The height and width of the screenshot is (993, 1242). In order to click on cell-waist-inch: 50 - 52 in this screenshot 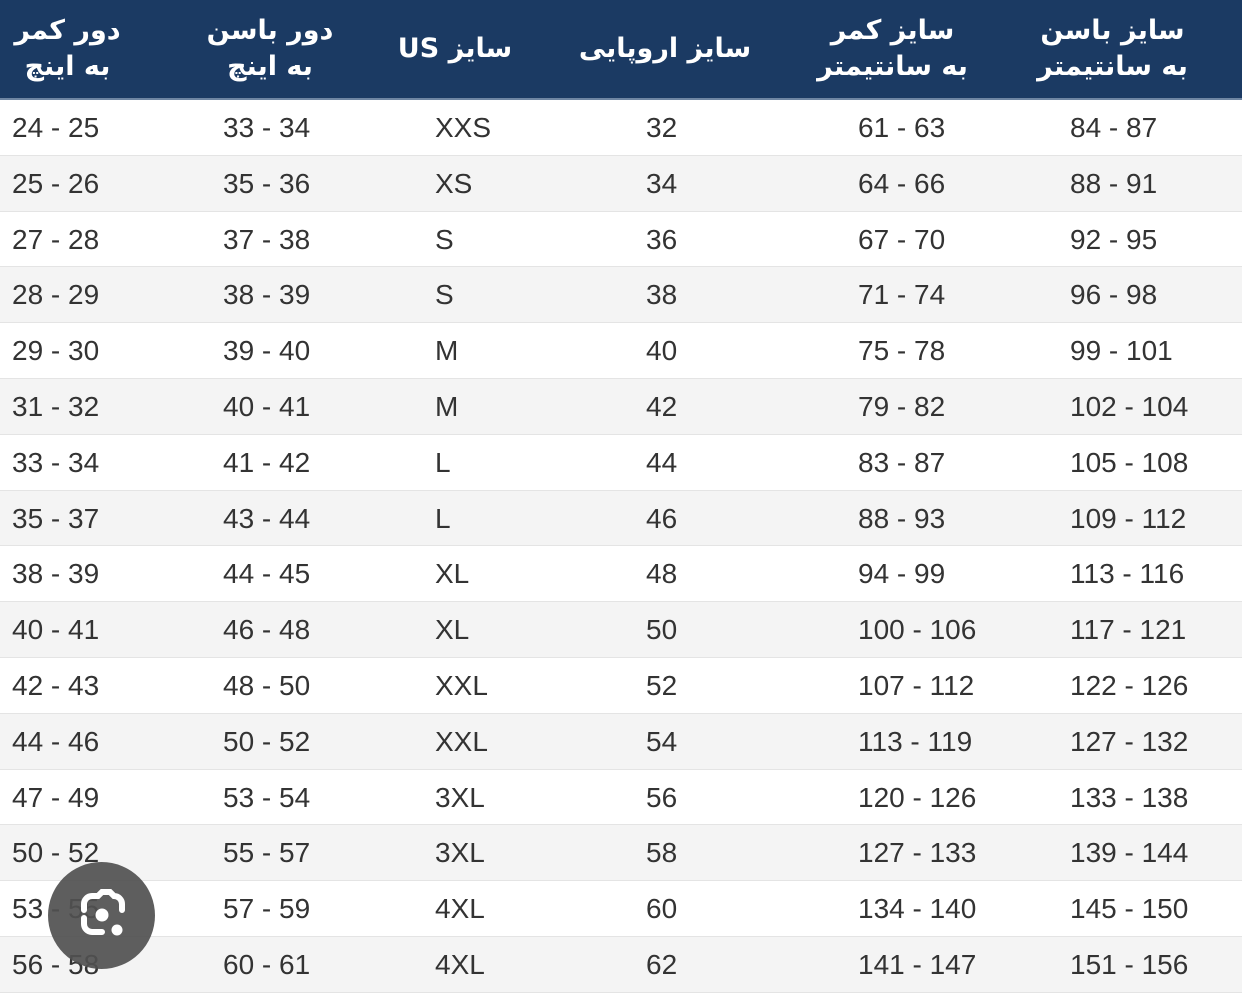, I will do `click(56, 853)`.